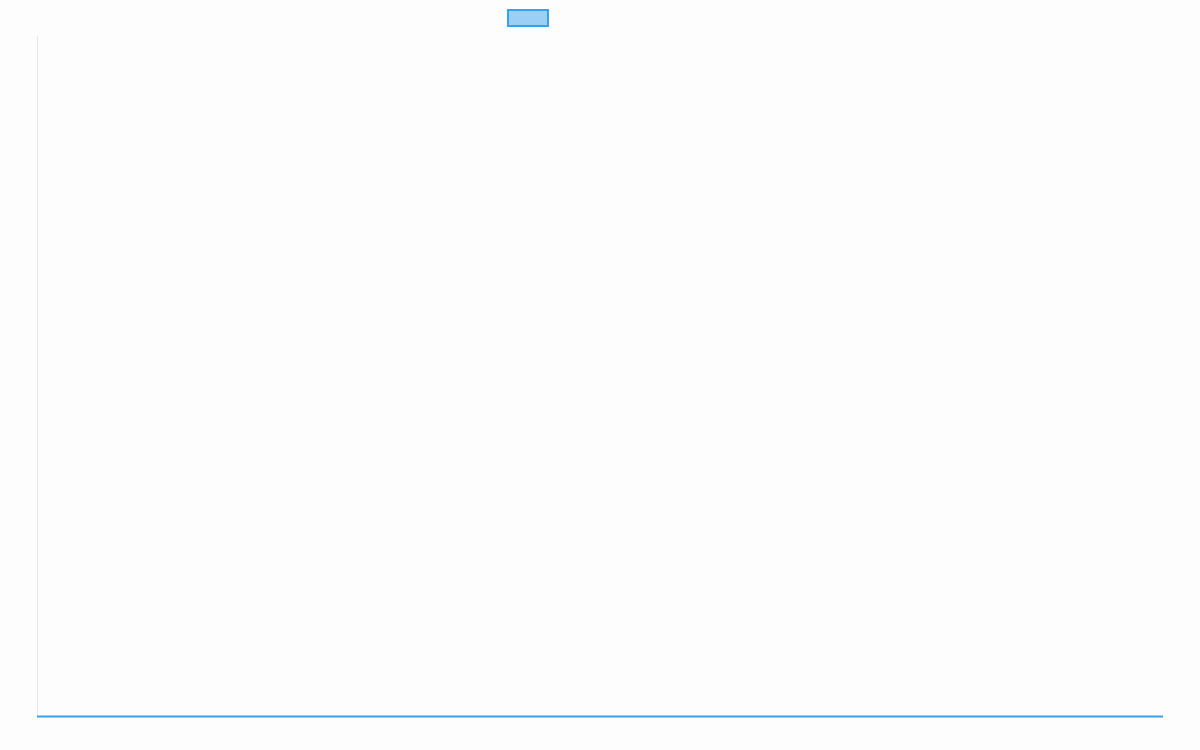 This screenshot has width=1200, height=750. I want to click on legend, so click(528, 18).